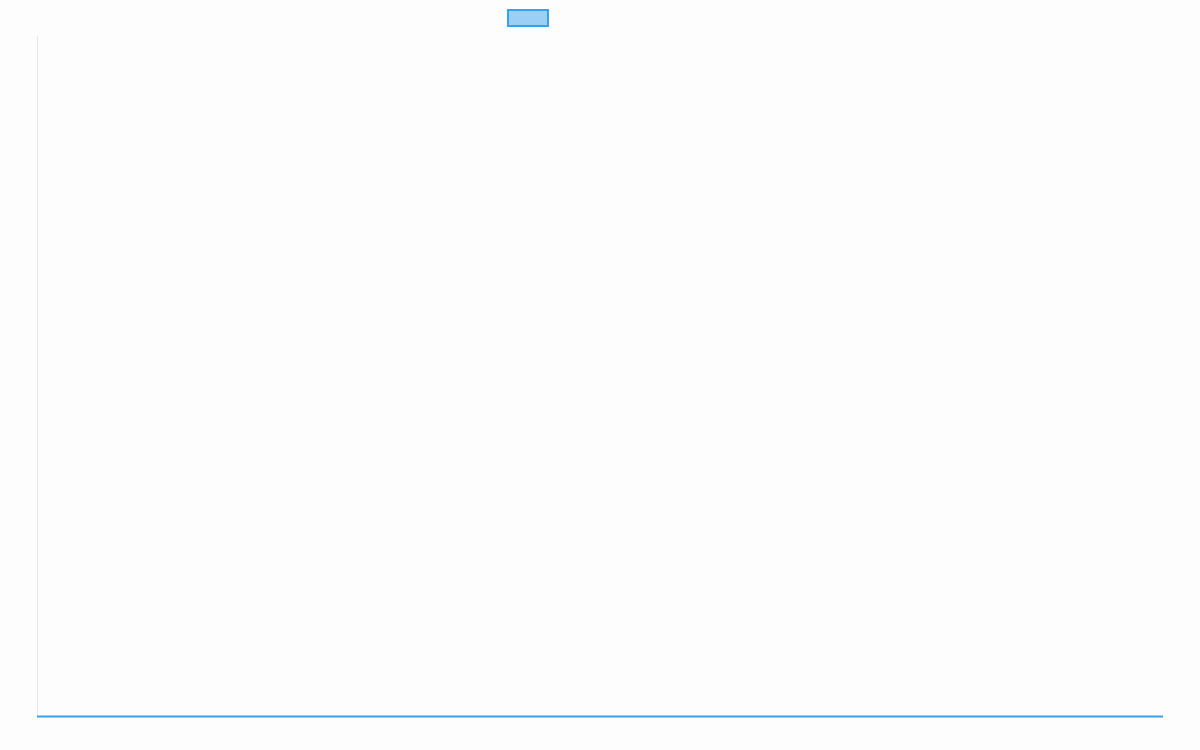 This screenshot has width=1200, height=750. I want to click on legend, so click(528, 18).